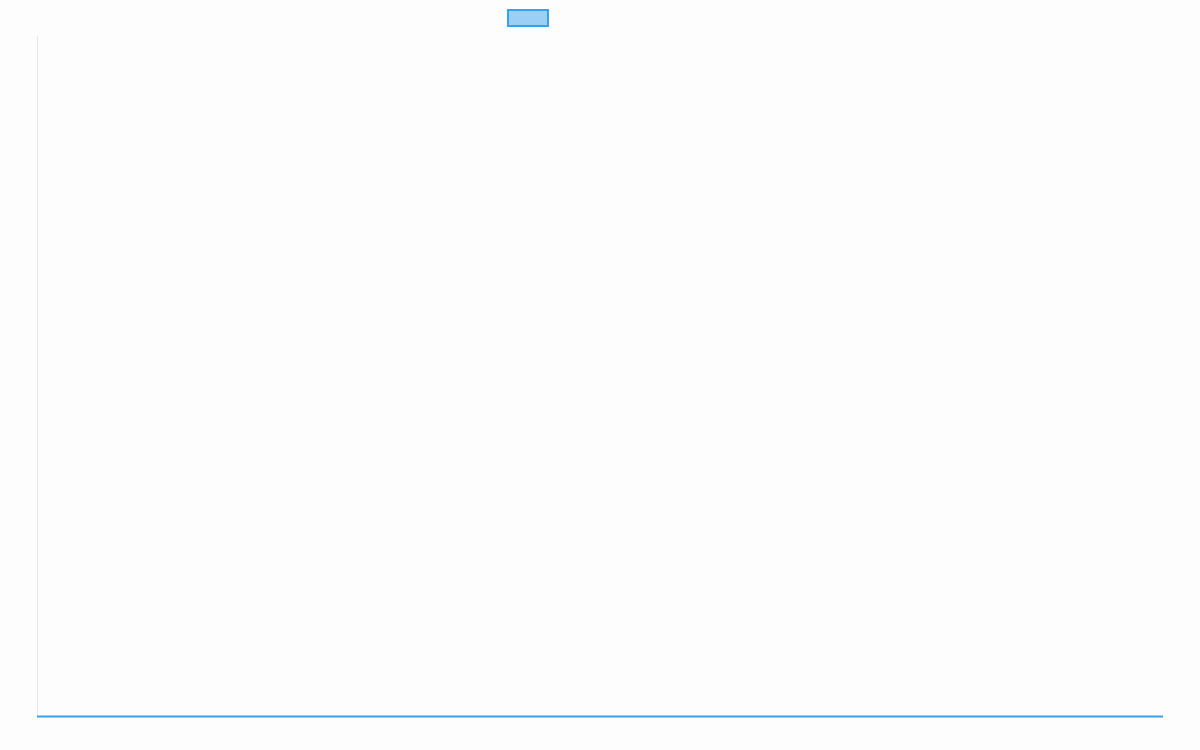 This screenshot has width=1200, height=750. I want to click on legend, so click(528, 18).